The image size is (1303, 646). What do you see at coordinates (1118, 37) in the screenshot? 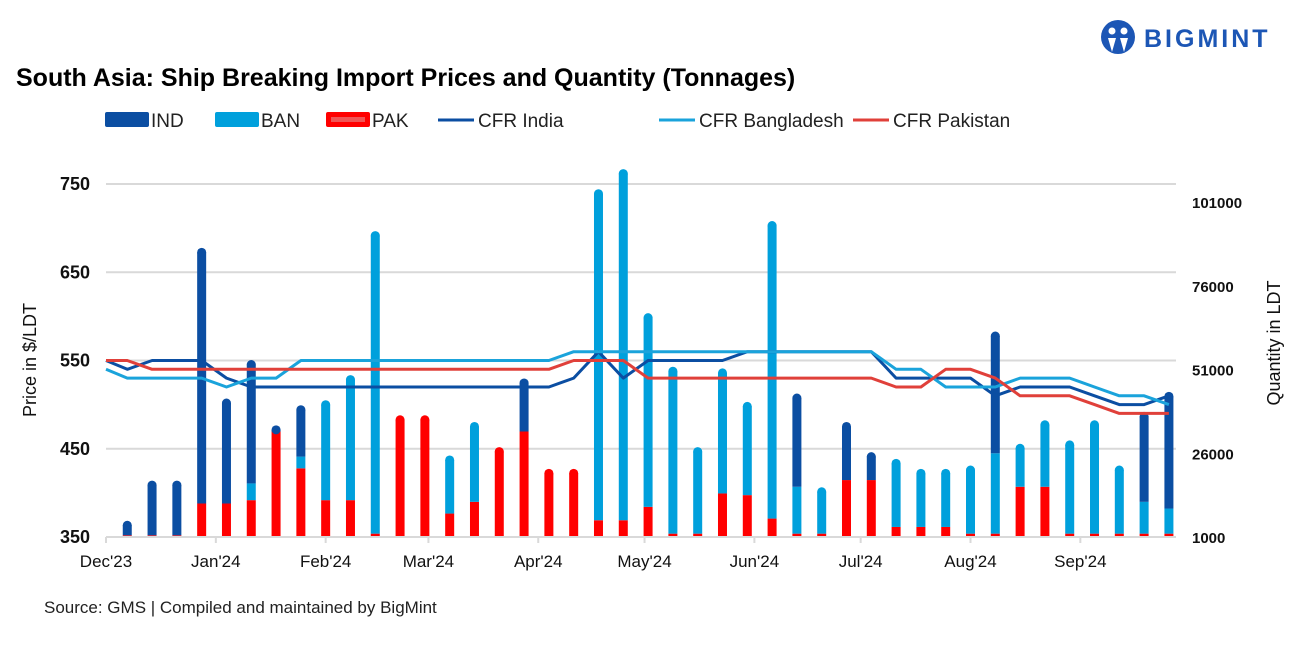
I see `logo-icon` at bounding box center [1118, 37].